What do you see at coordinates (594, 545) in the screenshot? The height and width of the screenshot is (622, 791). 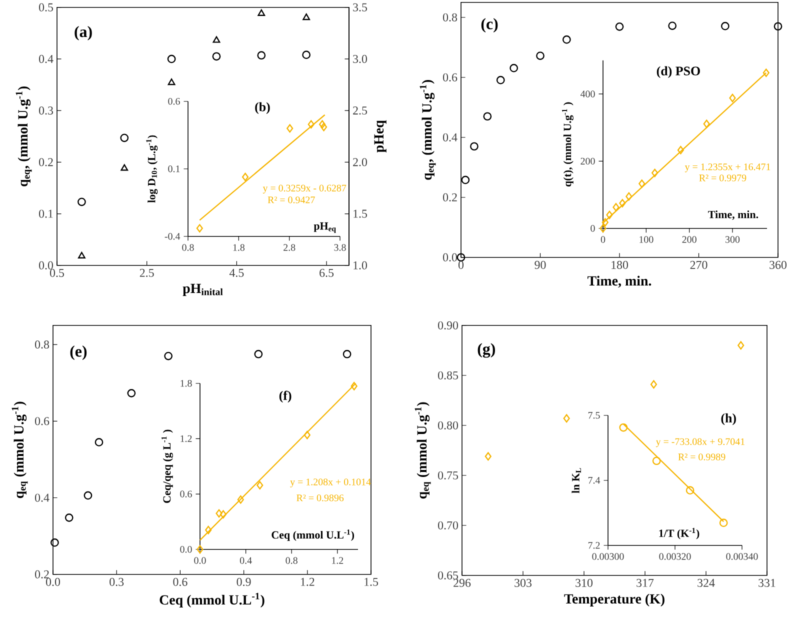 I see `y-tick-label: 7.2` at bounding box center [594, 545].